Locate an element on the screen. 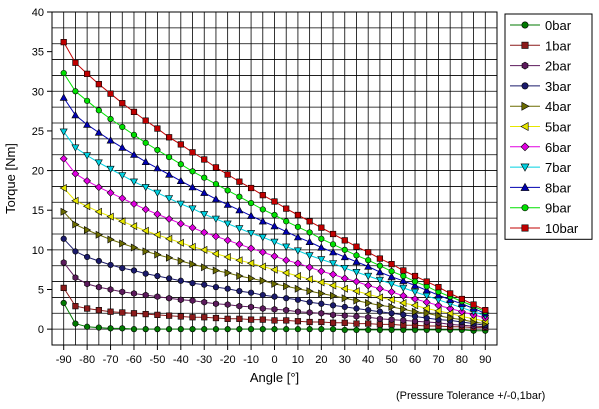  legend-item-6bar: 6bar is located at coordinates (541, 147).